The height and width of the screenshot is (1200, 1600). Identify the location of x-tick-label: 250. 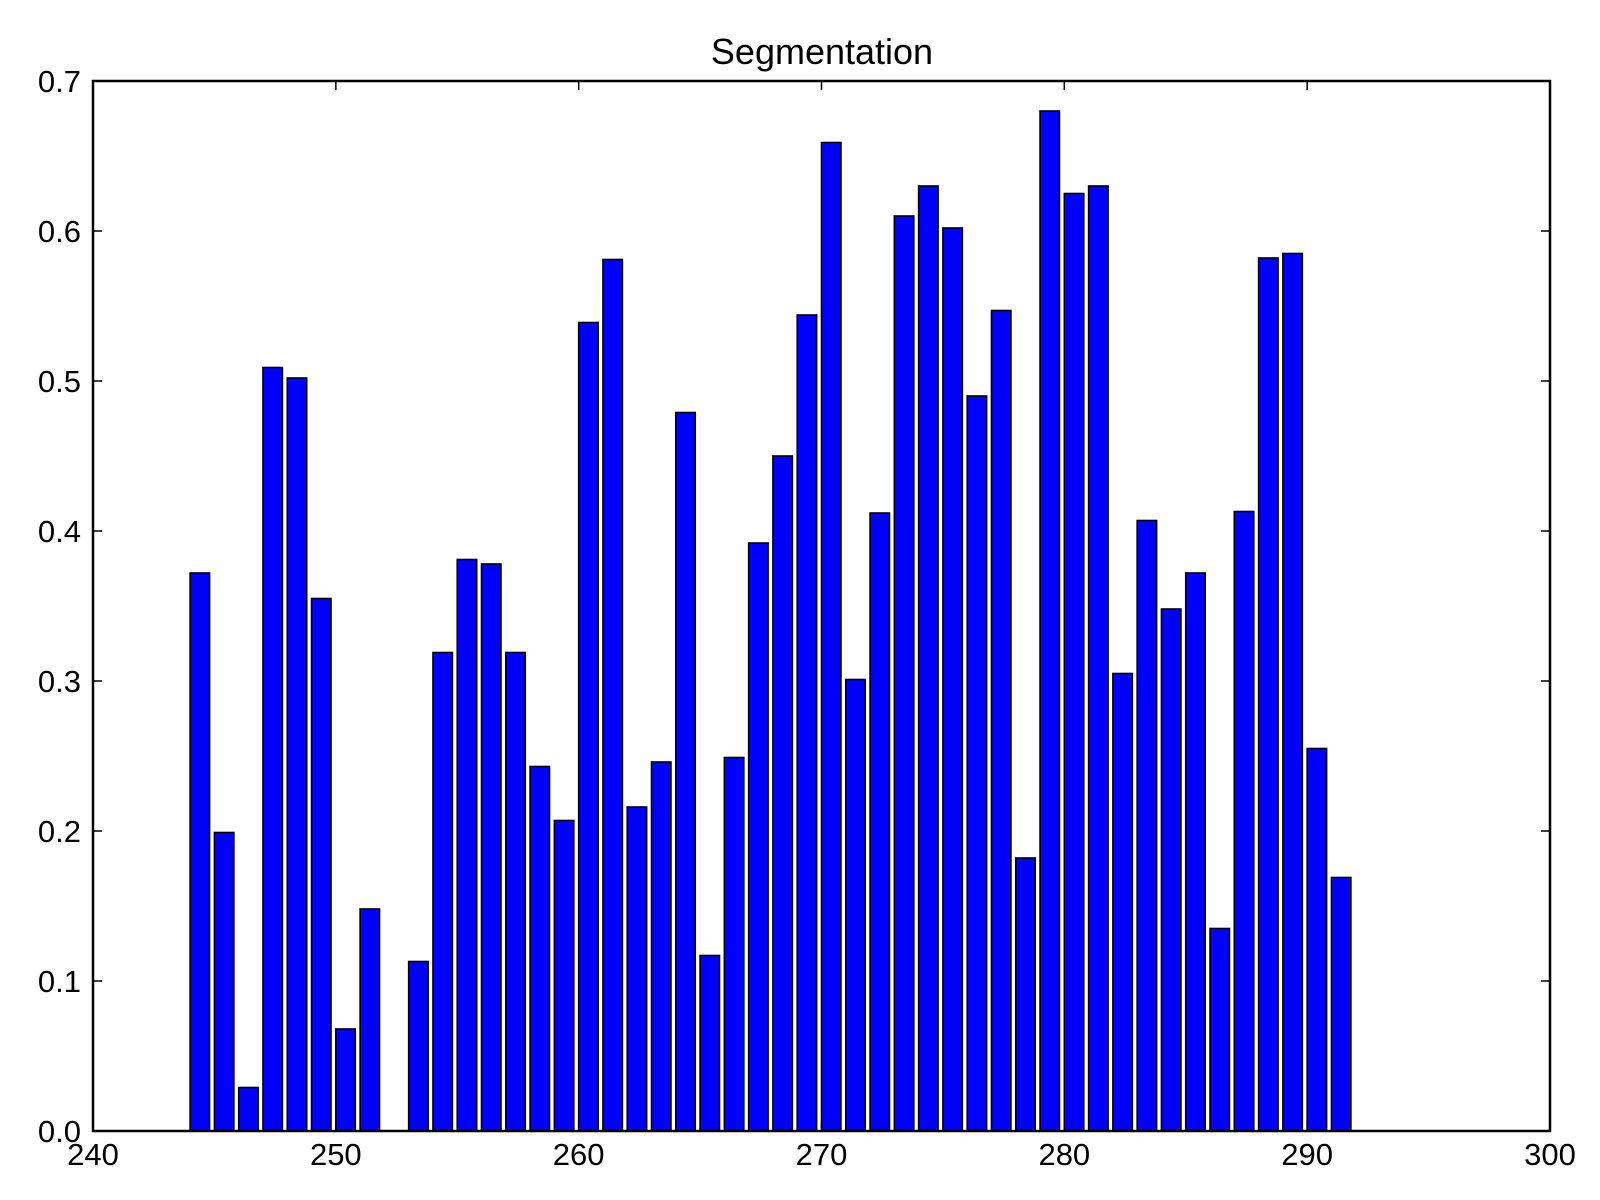
(336, 1154).